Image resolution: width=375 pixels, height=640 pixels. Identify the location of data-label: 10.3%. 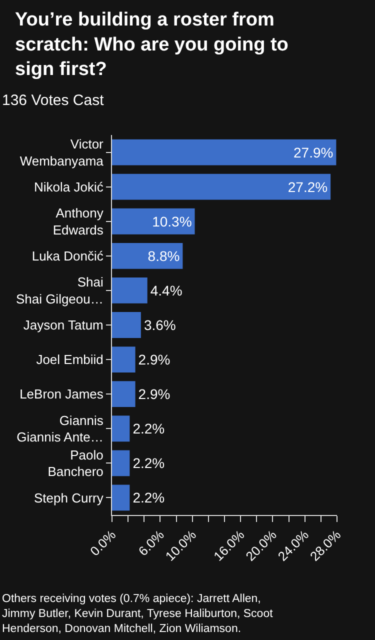
(172, 221).